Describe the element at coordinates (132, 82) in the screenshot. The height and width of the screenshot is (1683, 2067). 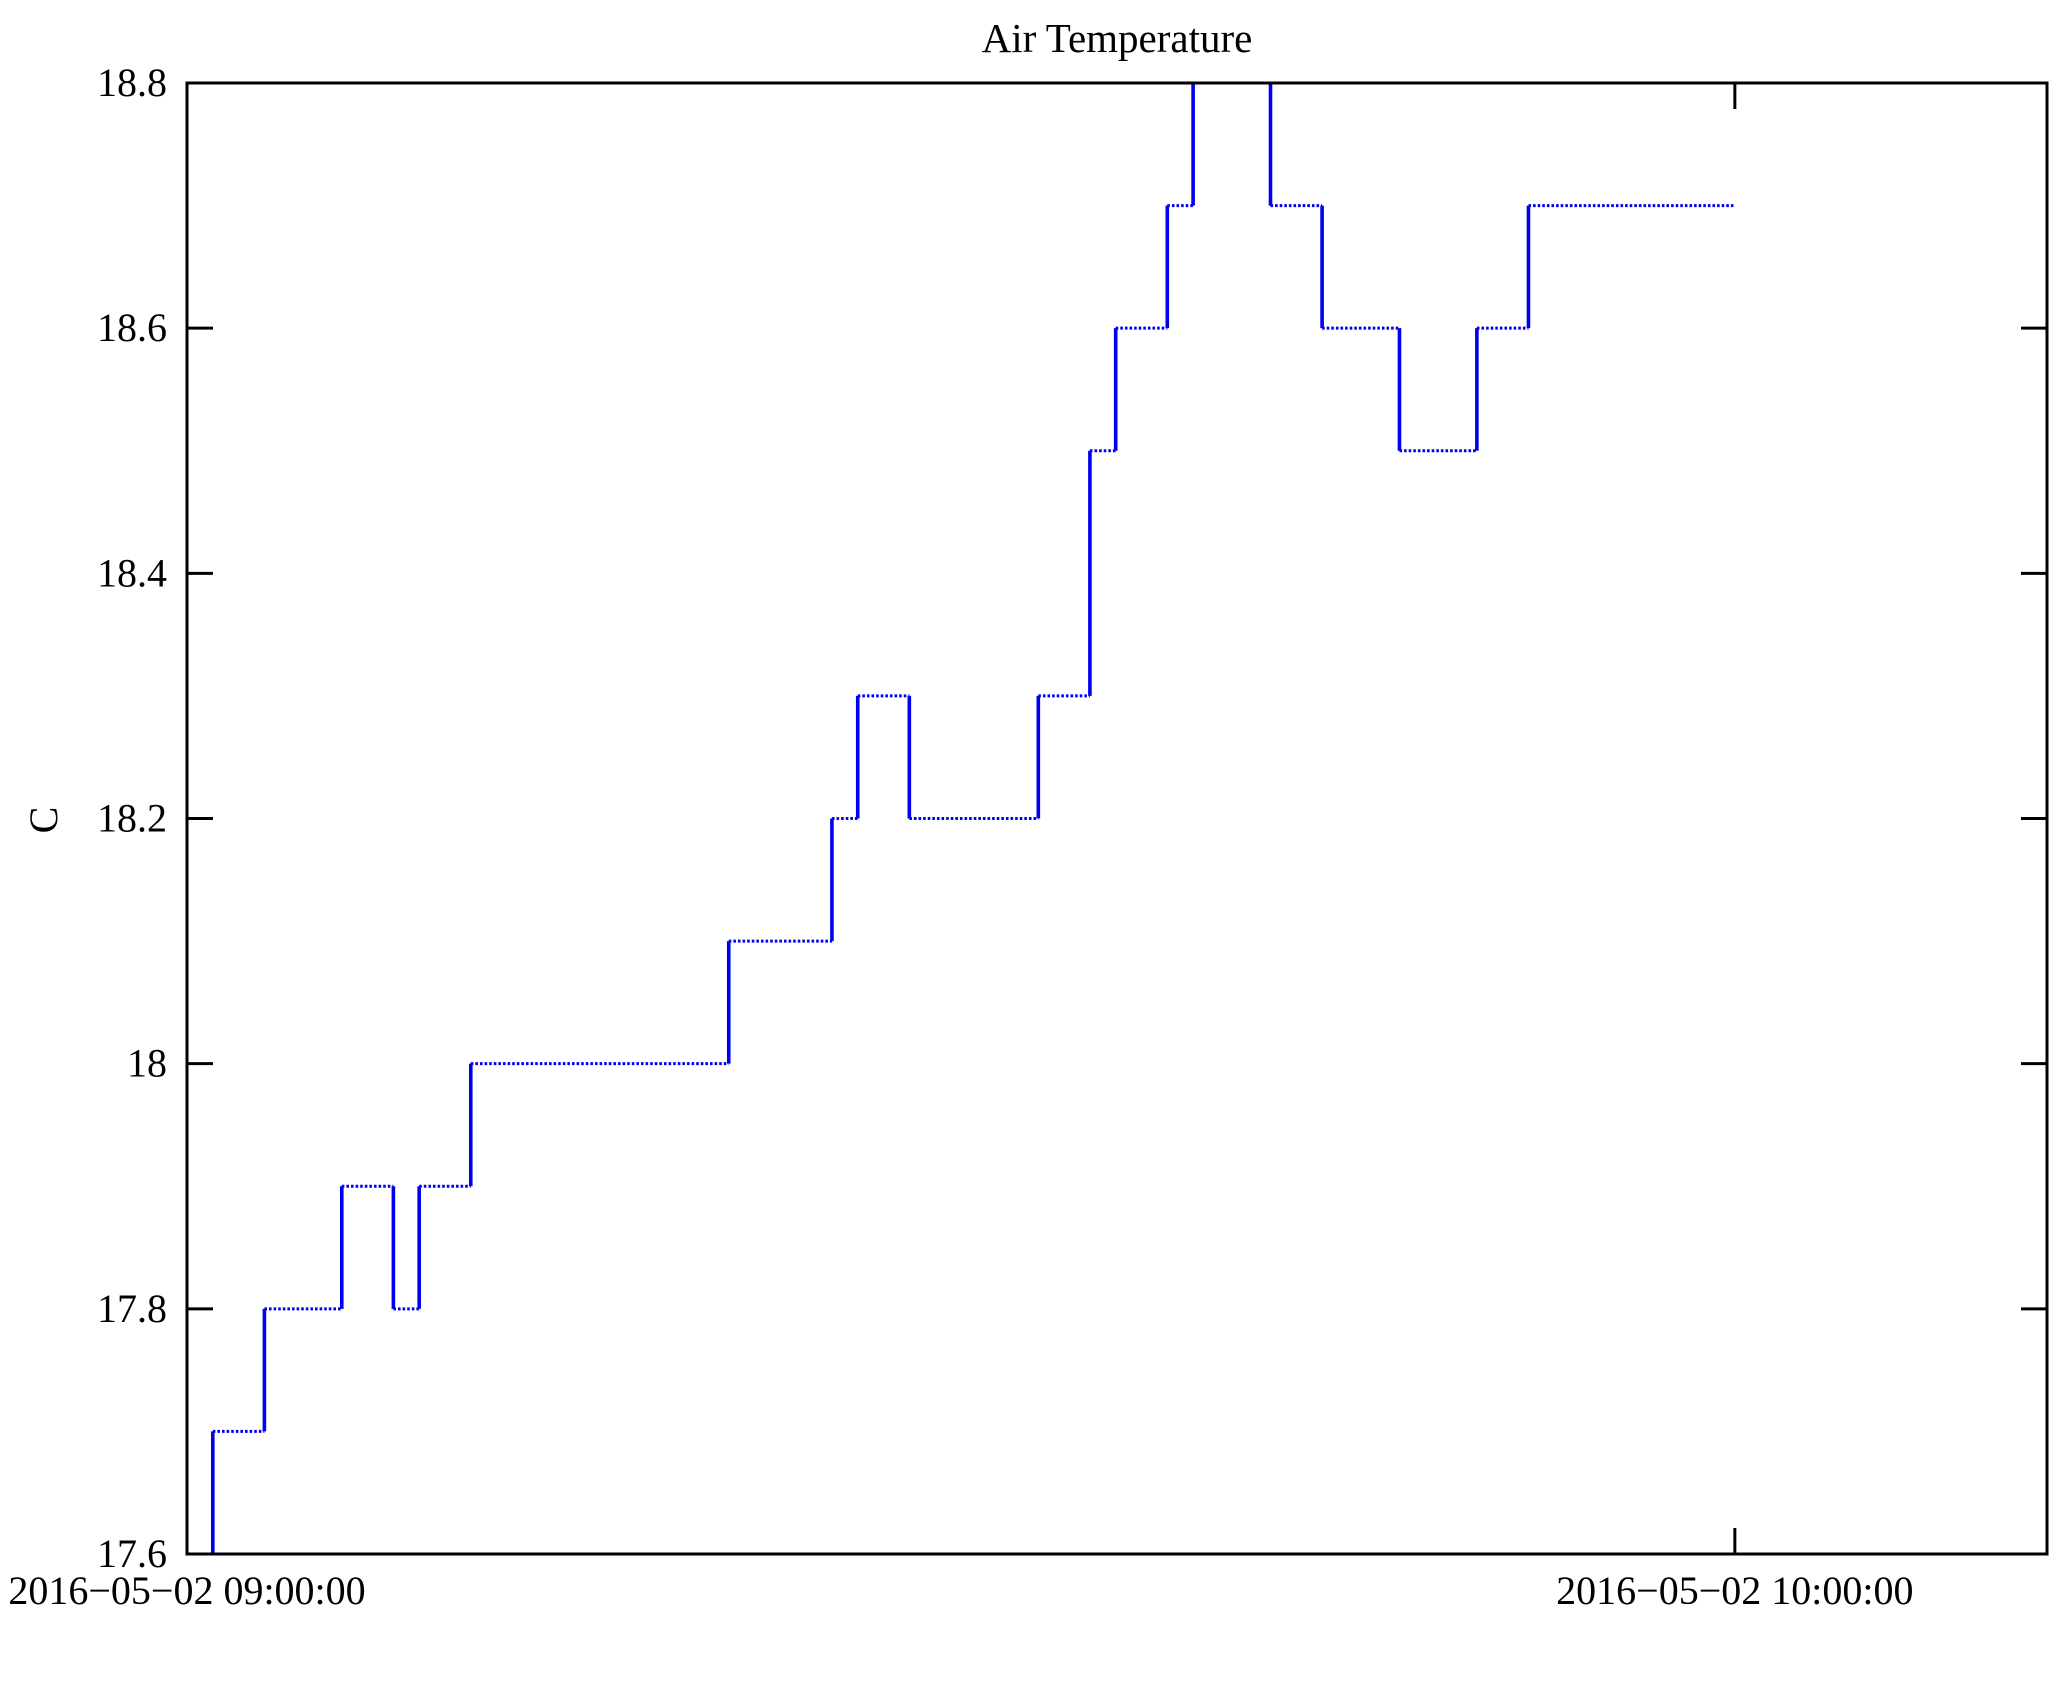
I see `y-tick-label: 18.8` at that location.